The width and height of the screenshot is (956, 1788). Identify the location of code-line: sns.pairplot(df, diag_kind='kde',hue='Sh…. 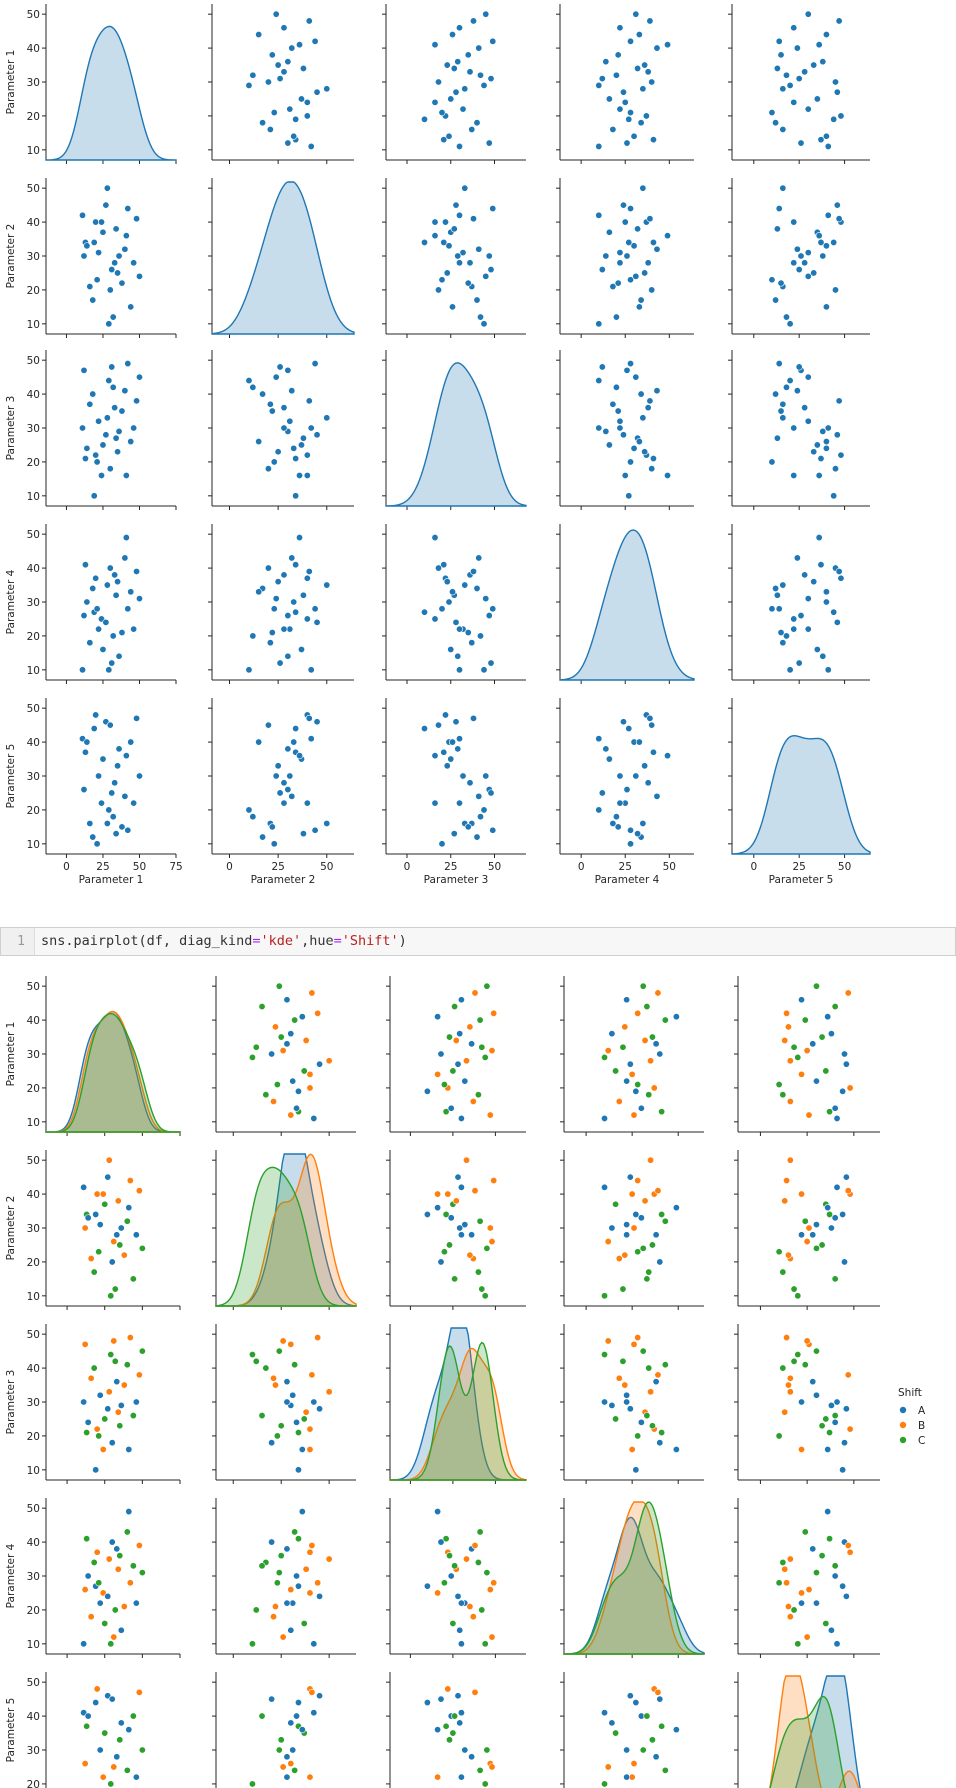
(224, 941).